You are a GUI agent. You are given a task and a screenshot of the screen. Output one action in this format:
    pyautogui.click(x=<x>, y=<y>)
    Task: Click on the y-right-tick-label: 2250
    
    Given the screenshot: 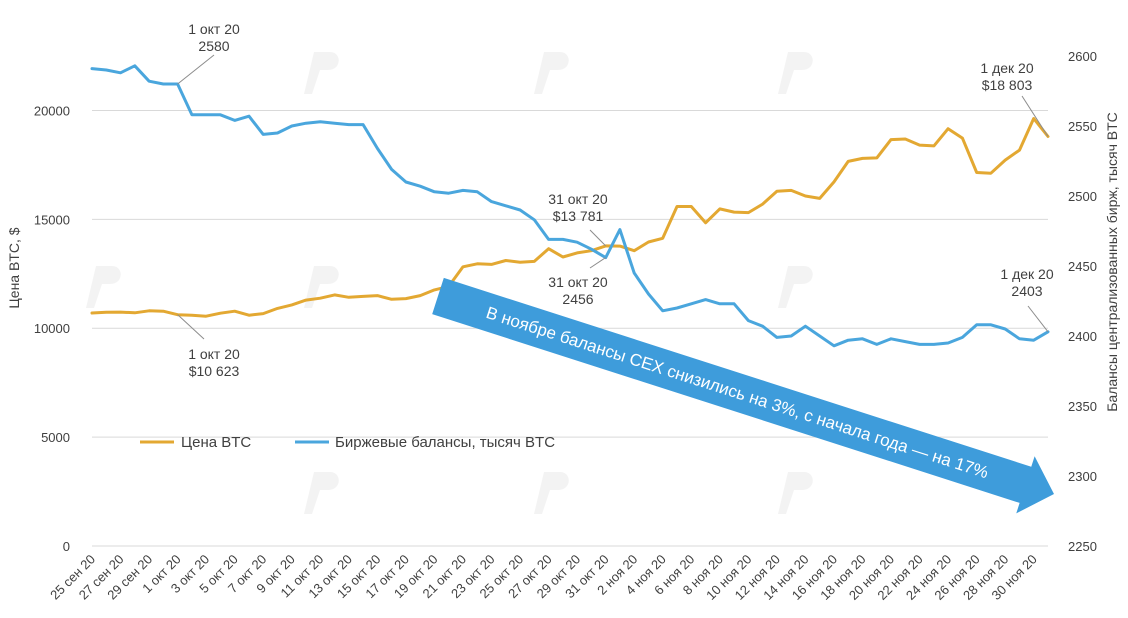 What is the action you would take?
    pyautogui.click(x=1082, y=546)
    